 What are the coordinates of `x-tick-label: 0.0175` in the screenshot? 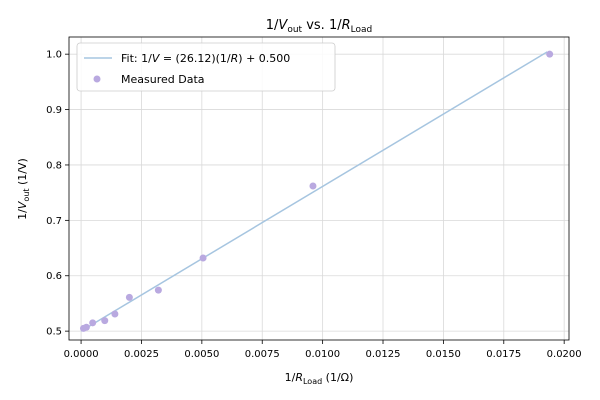 It's located at (503, 354).